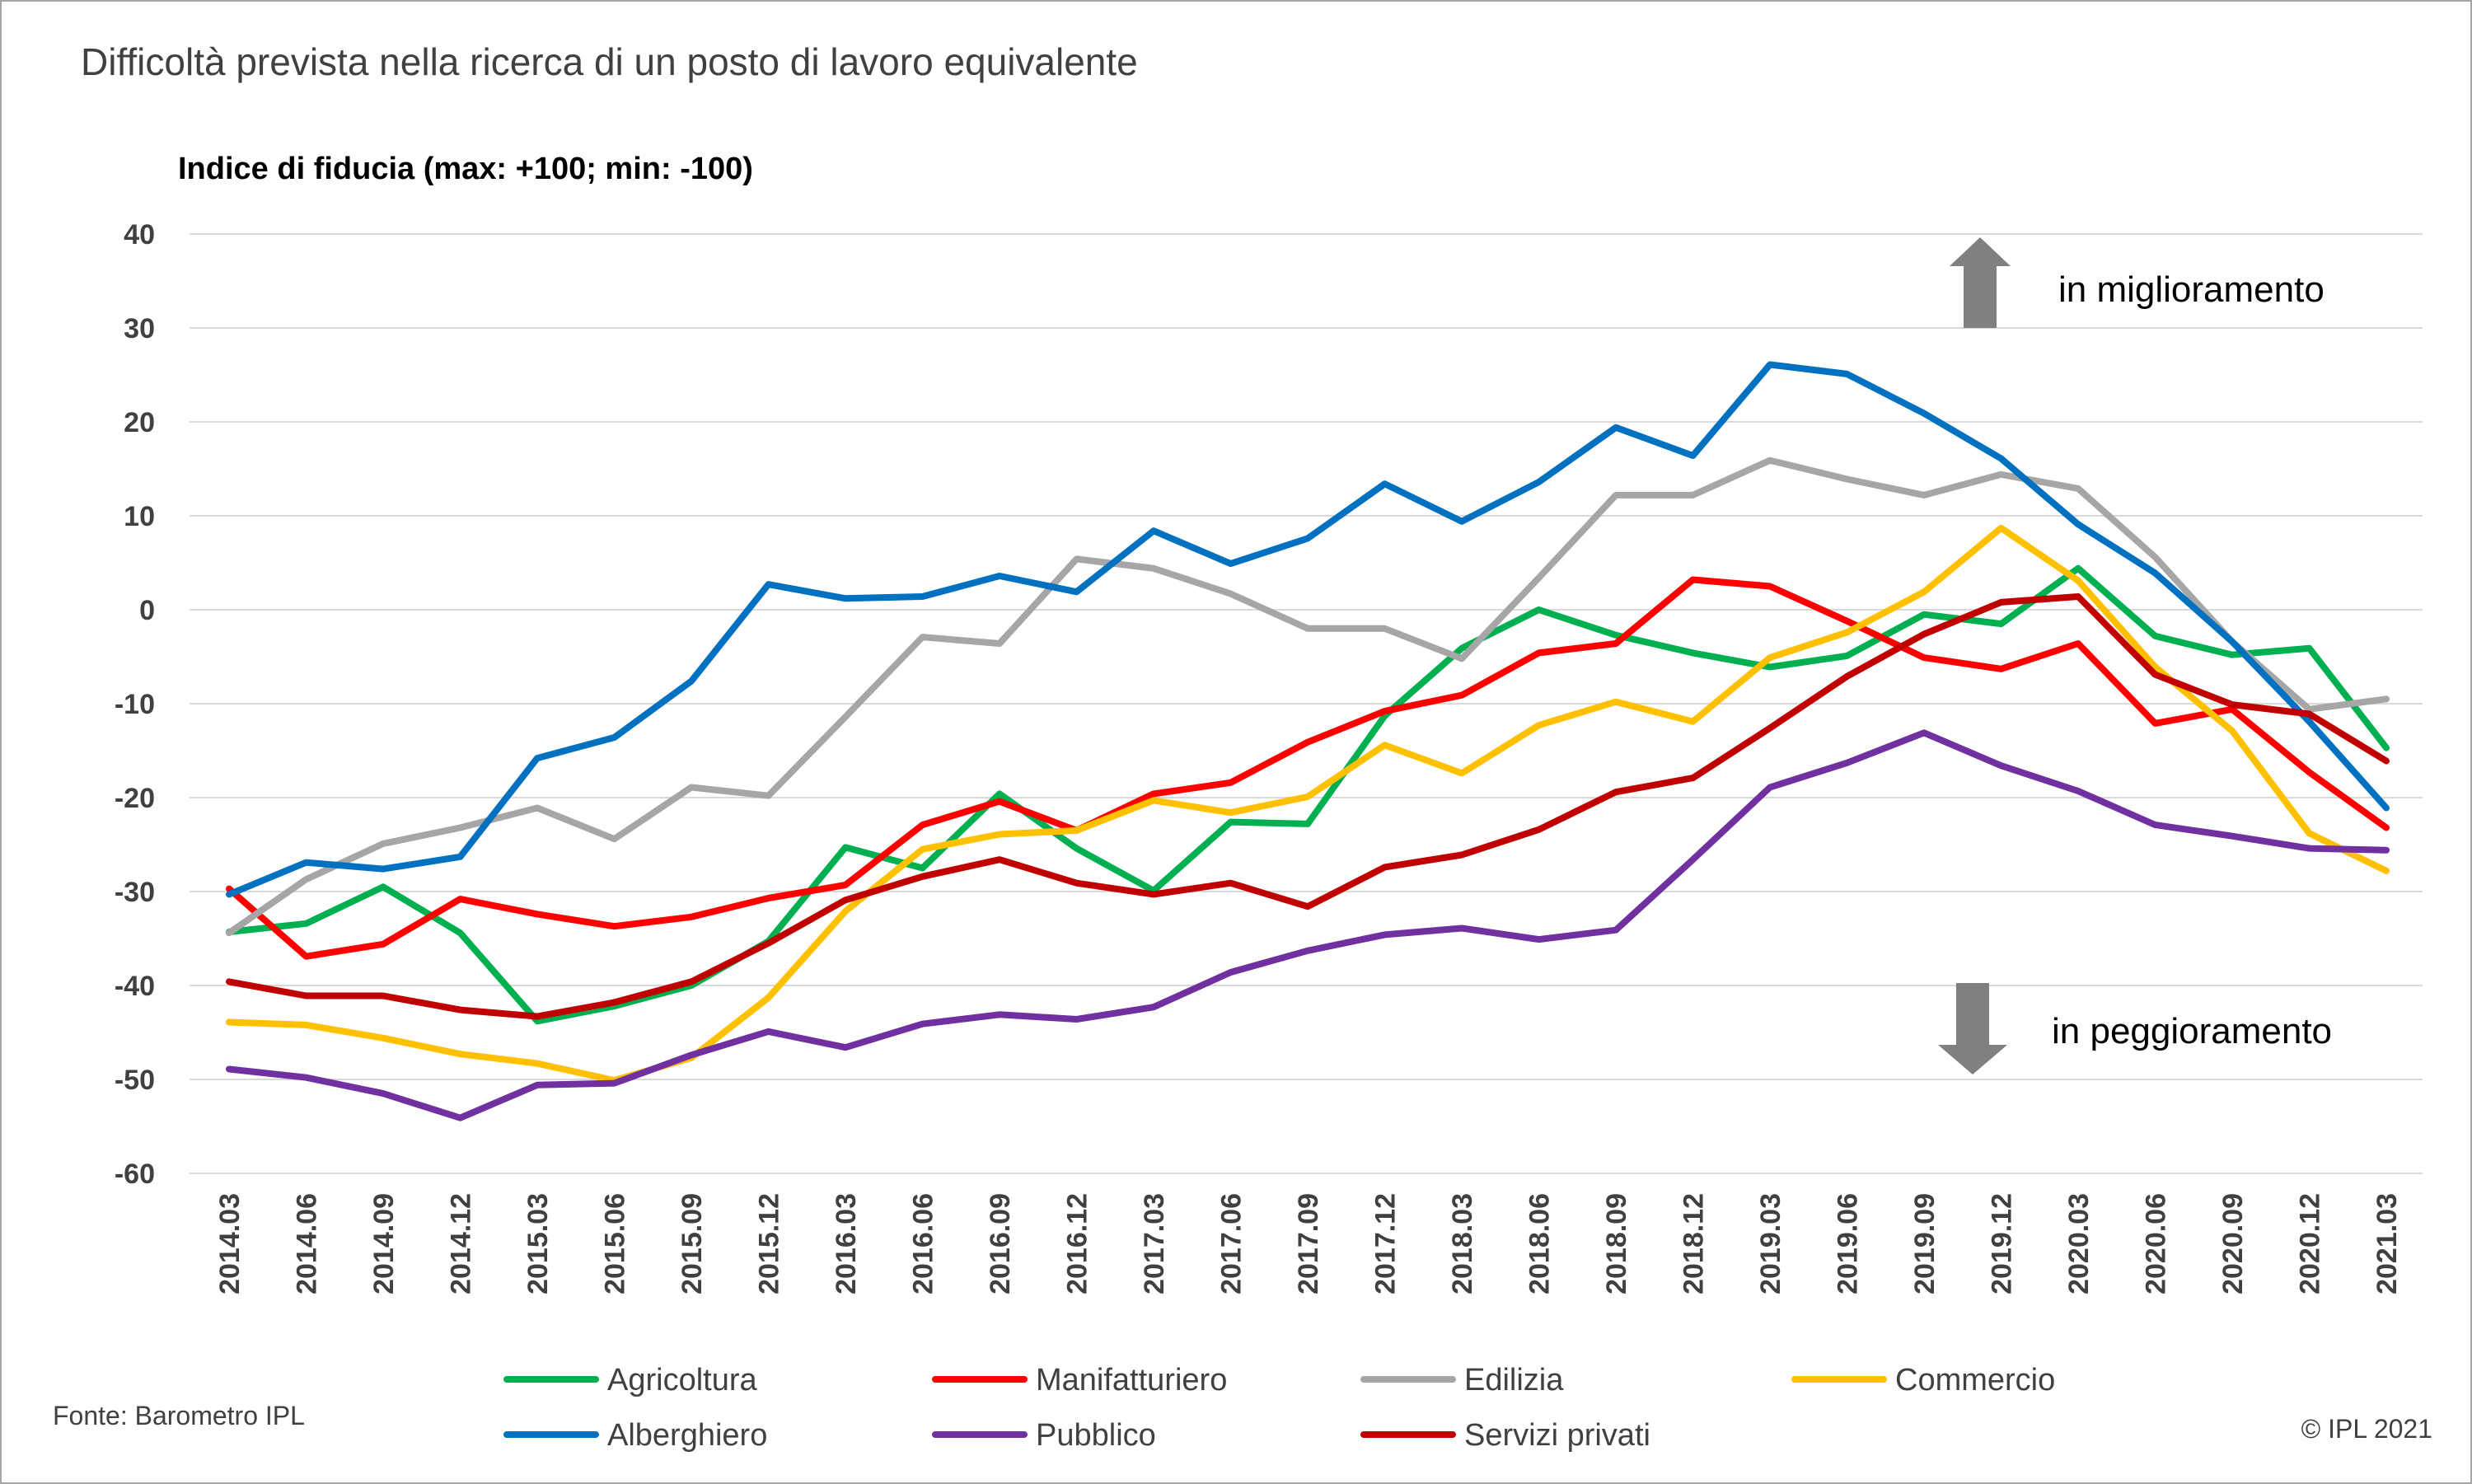 This screenshot has width=2472, height=1484. I want to click on x-tick-label: 2014.06, so click(307, 1244).